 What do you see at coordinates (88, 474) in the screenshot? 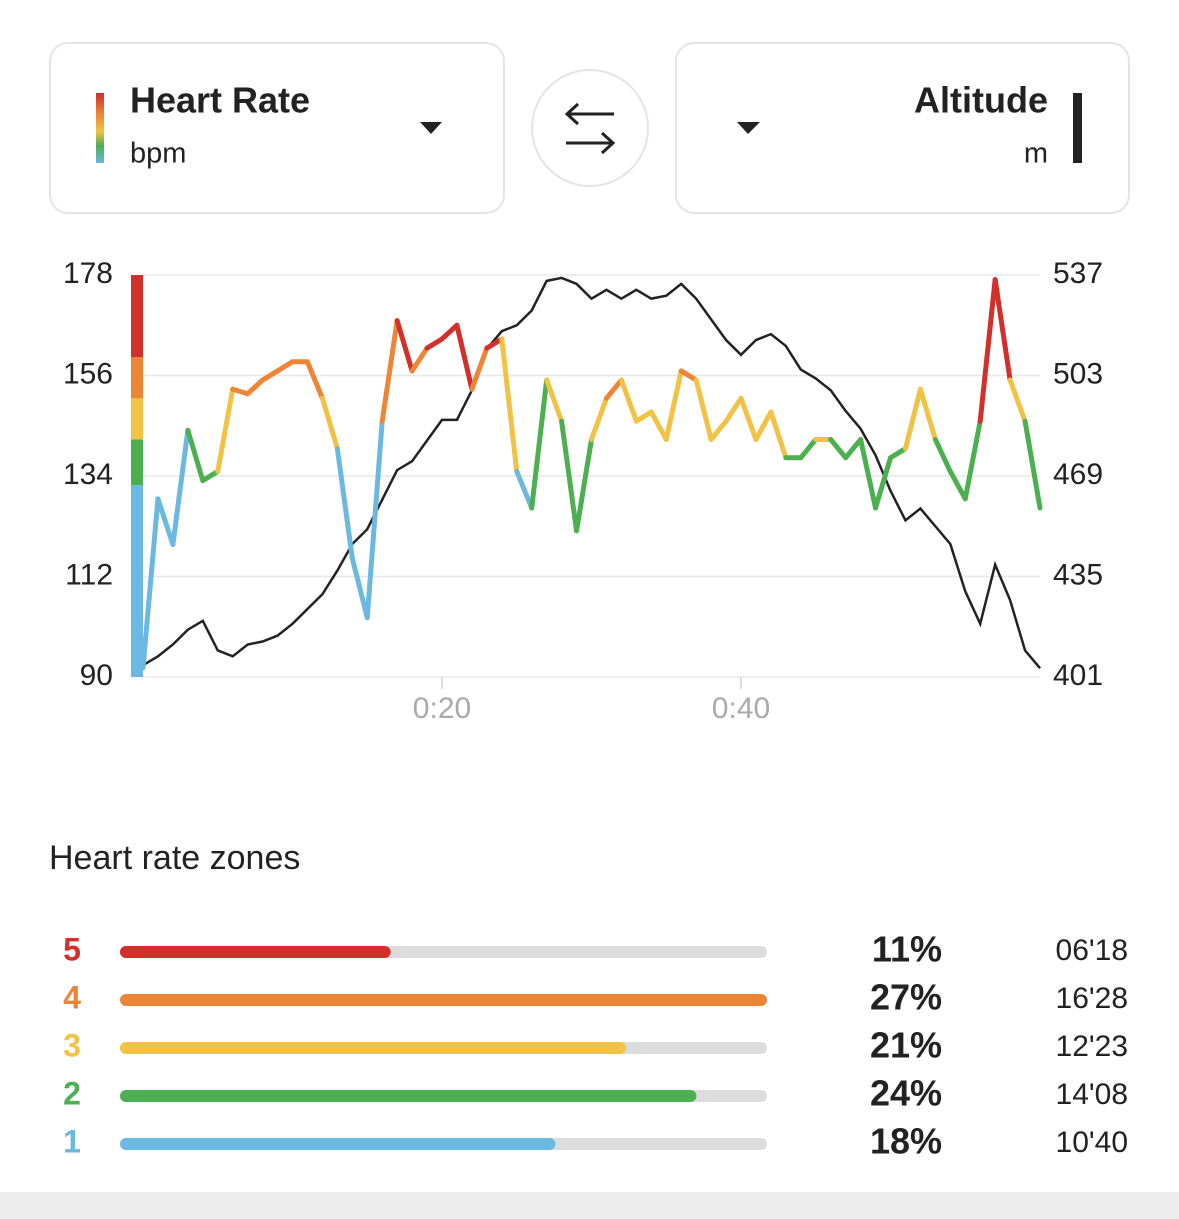
I see `y-tick-label: 134` at bounding box center [88, 474].